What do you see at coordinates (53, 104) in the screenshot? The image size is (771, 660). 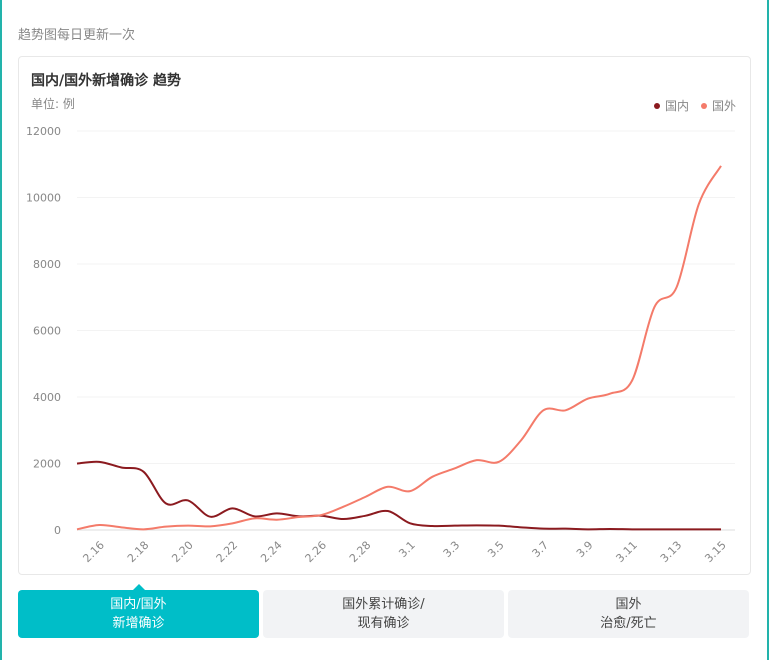 I see `chart-unit: 单位: 例` at bounding box center [53, 104].